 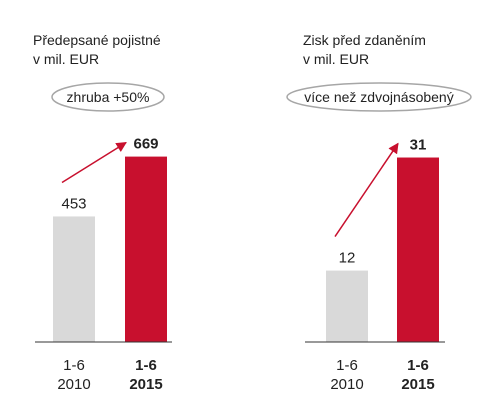 I want to click on badge-label: zhruba +50%, so click(x=108, y=97).